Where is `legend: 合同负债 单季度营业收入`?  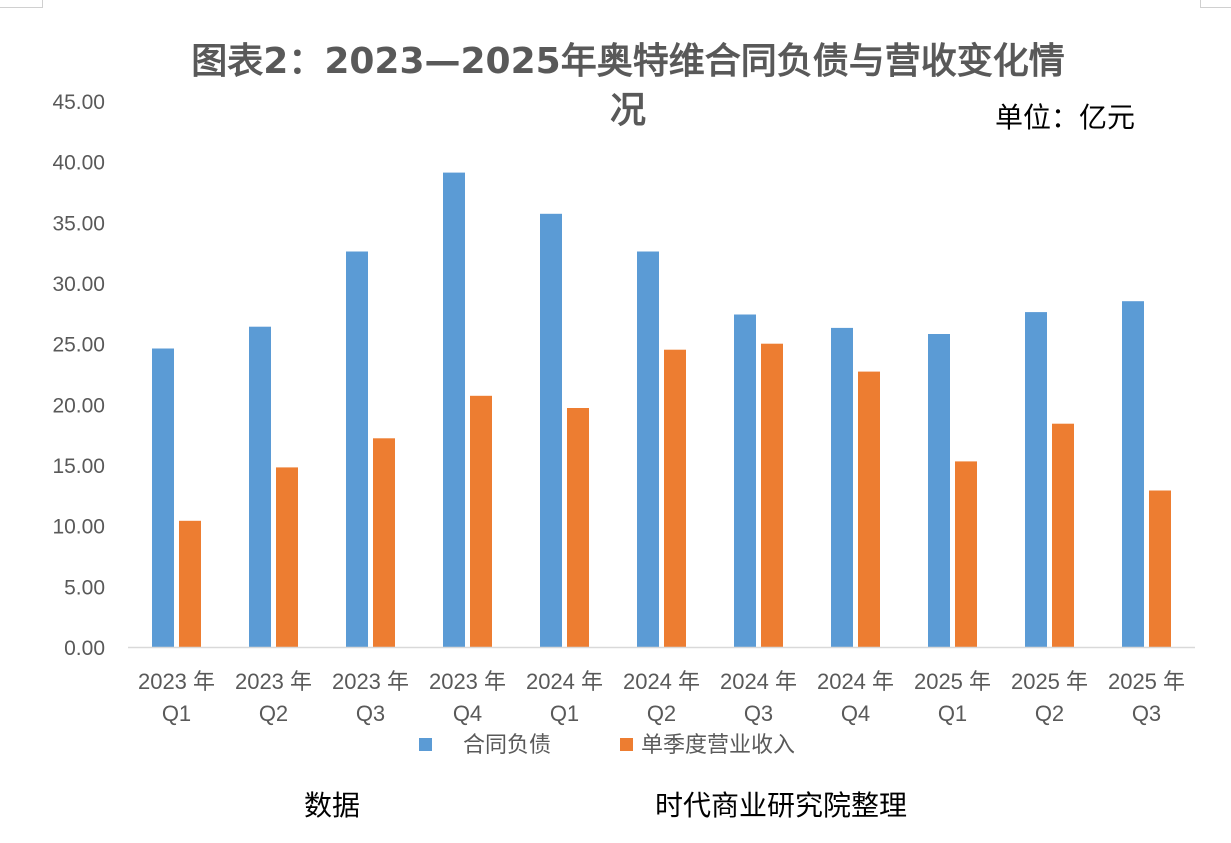
legend: 合同负债 单季度营业收入 is located at coordinates (607, 745).